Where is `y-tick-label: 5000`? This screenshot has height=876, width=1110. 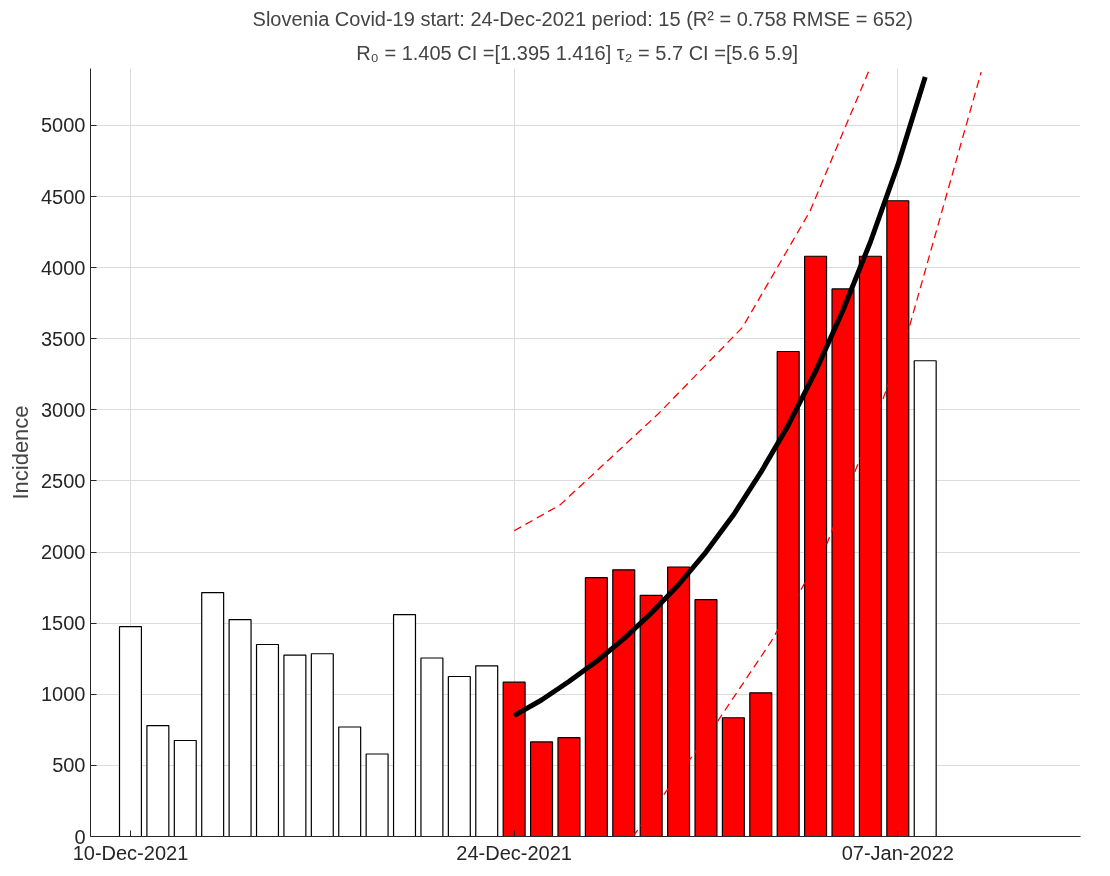 y-tick-label: 5000 is located at coordinates (63, 125).